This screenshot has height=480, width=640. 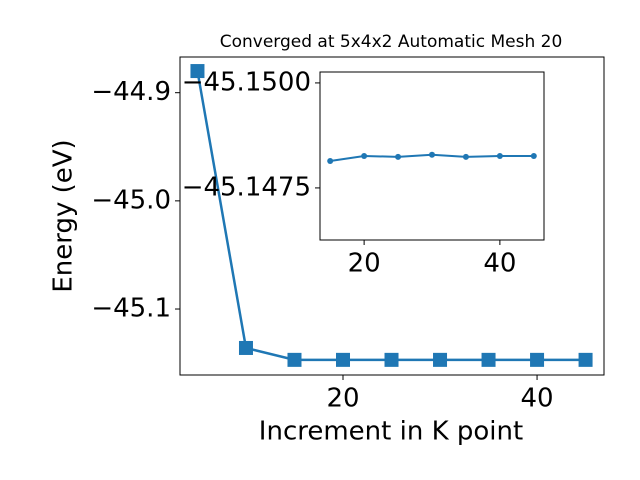 I want to click on y-tick-label: −44.9, so click(x=131, y=92).